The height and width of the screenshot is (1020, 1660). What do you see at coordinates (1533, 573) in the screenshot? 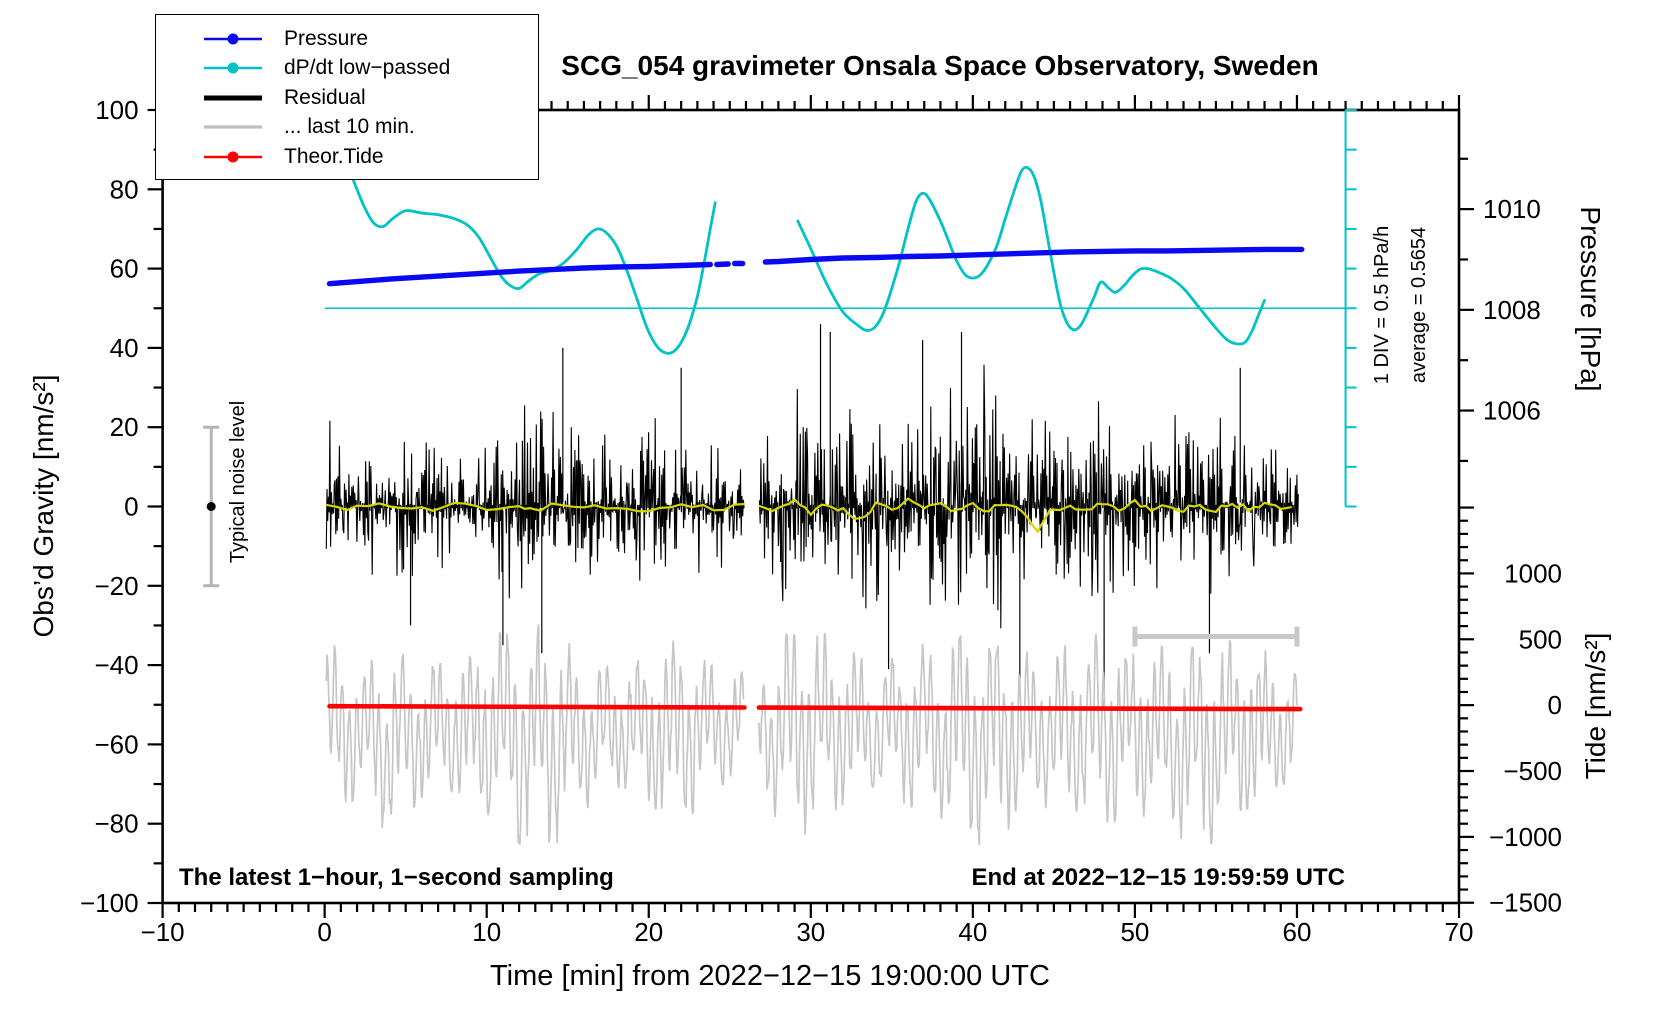
I see `tide-tick-label: 1000` at bounding box center [1533, 573].